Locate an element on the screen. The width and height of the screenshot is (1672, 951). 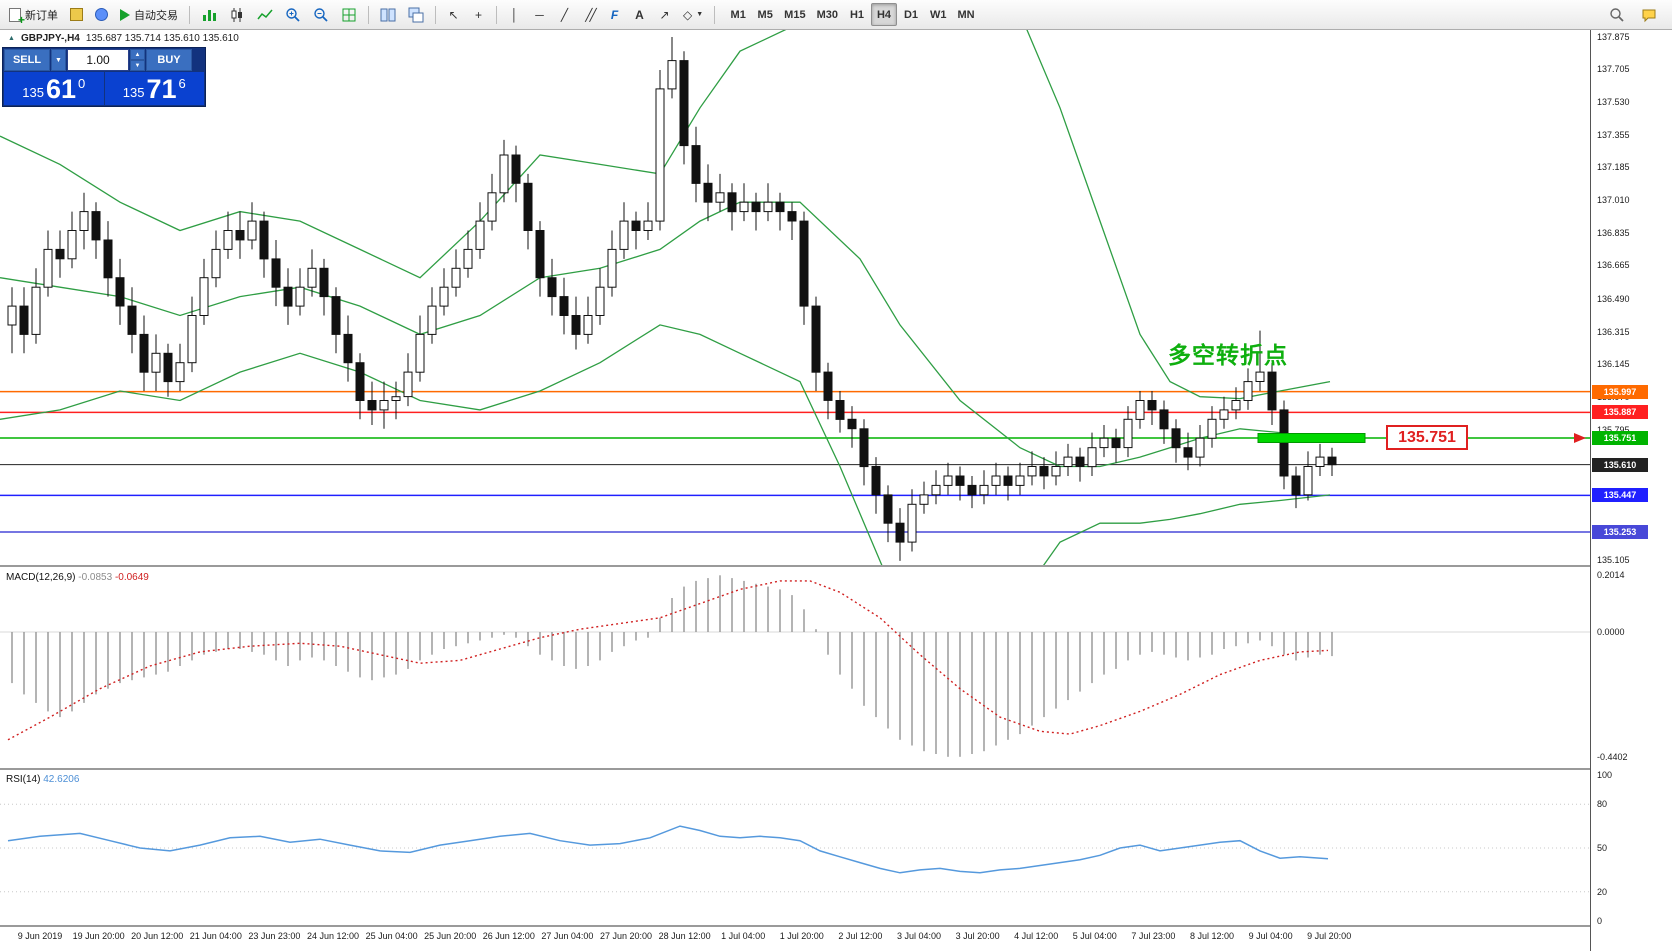
volume-up-button: ▲ is located at coordinates (137, 54).